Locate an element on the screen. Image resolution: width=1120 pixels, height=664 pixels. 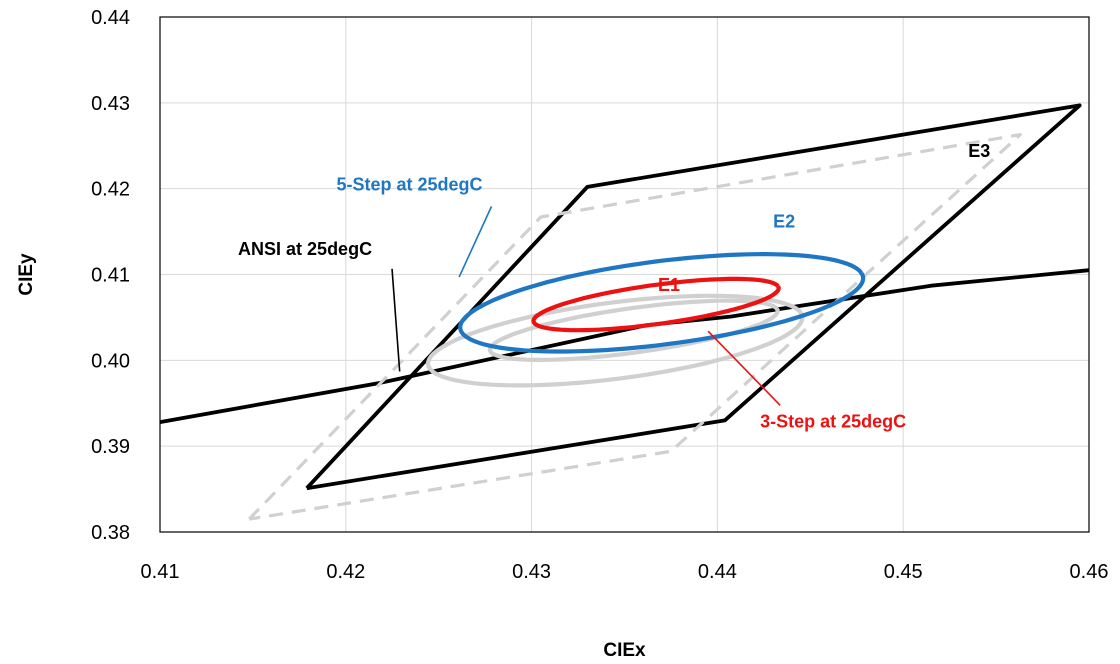
annotation-label: 3-Step at 25degC is located at coordinates (833, 421).